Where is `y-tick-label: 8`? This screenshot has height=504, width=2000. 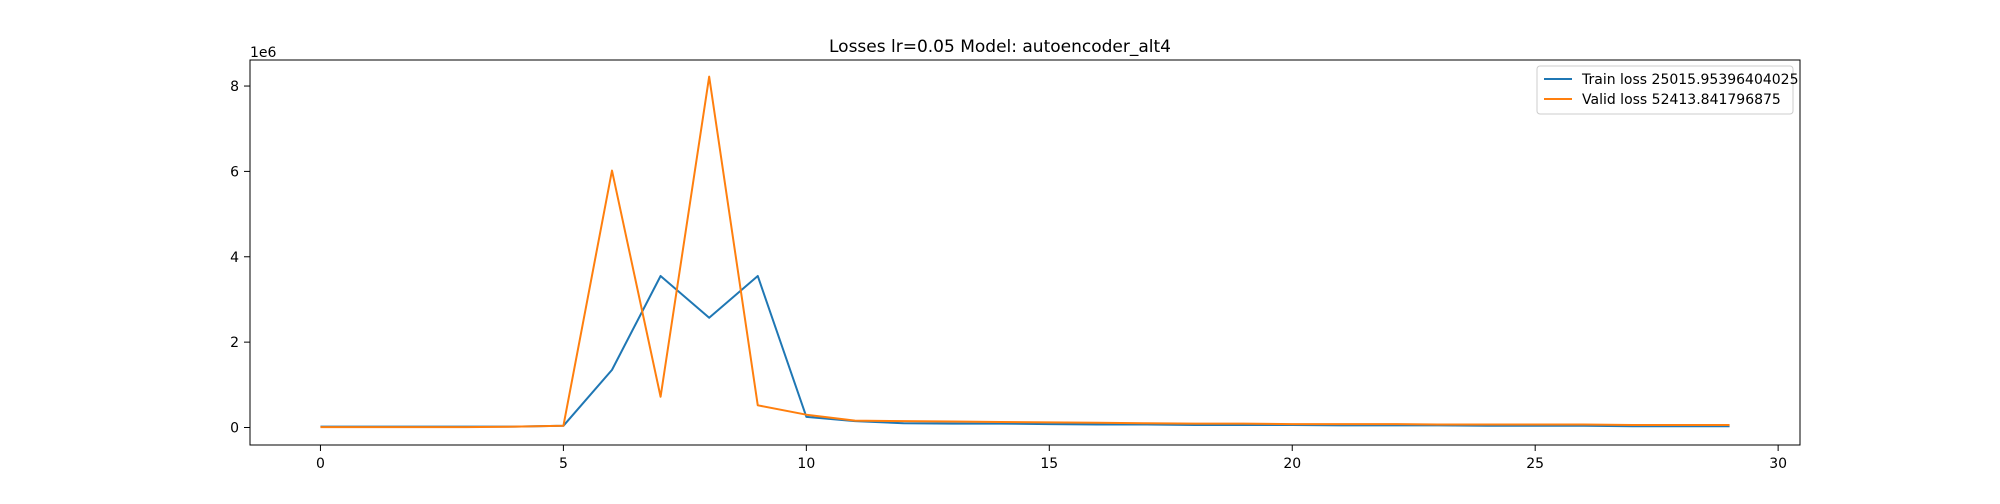 y-tick-label: 8 is located at coordinates (234, 87).